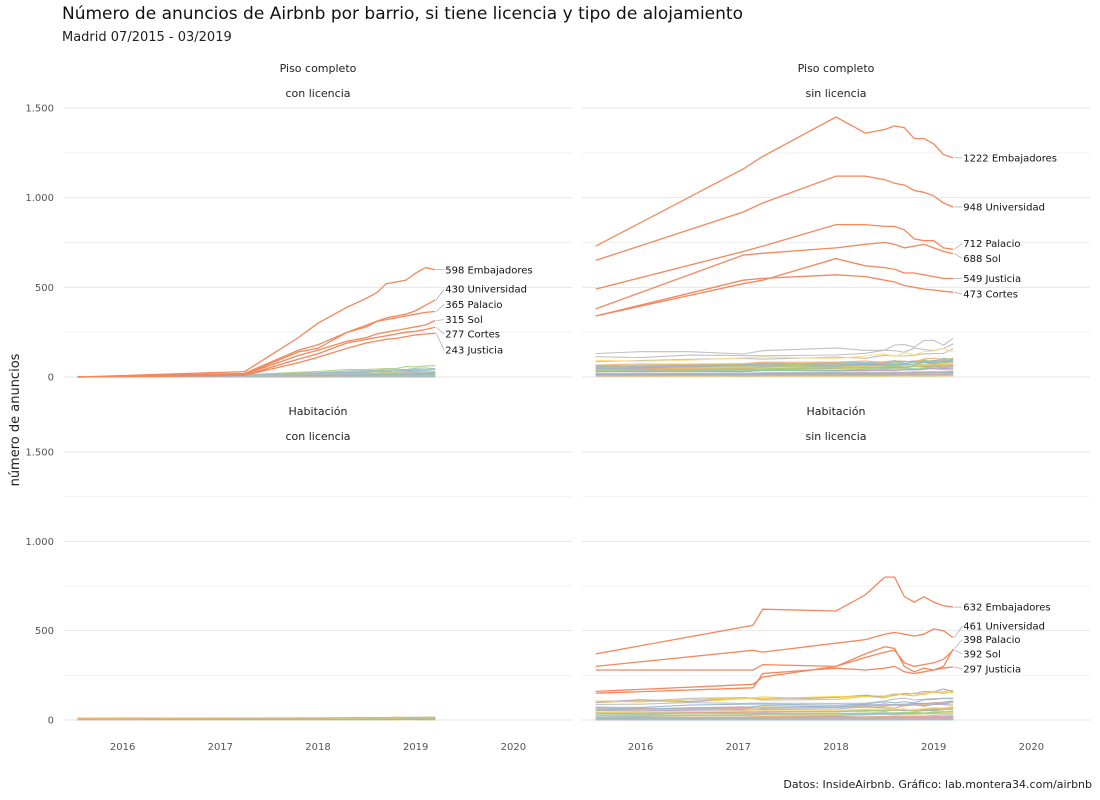 The height and width of the screenshot is (800, 1100). What do you see at coordinates (990, 295) in the screenshot?
I see `series-label: 473 Cortes` at bounding box center [990, 295].